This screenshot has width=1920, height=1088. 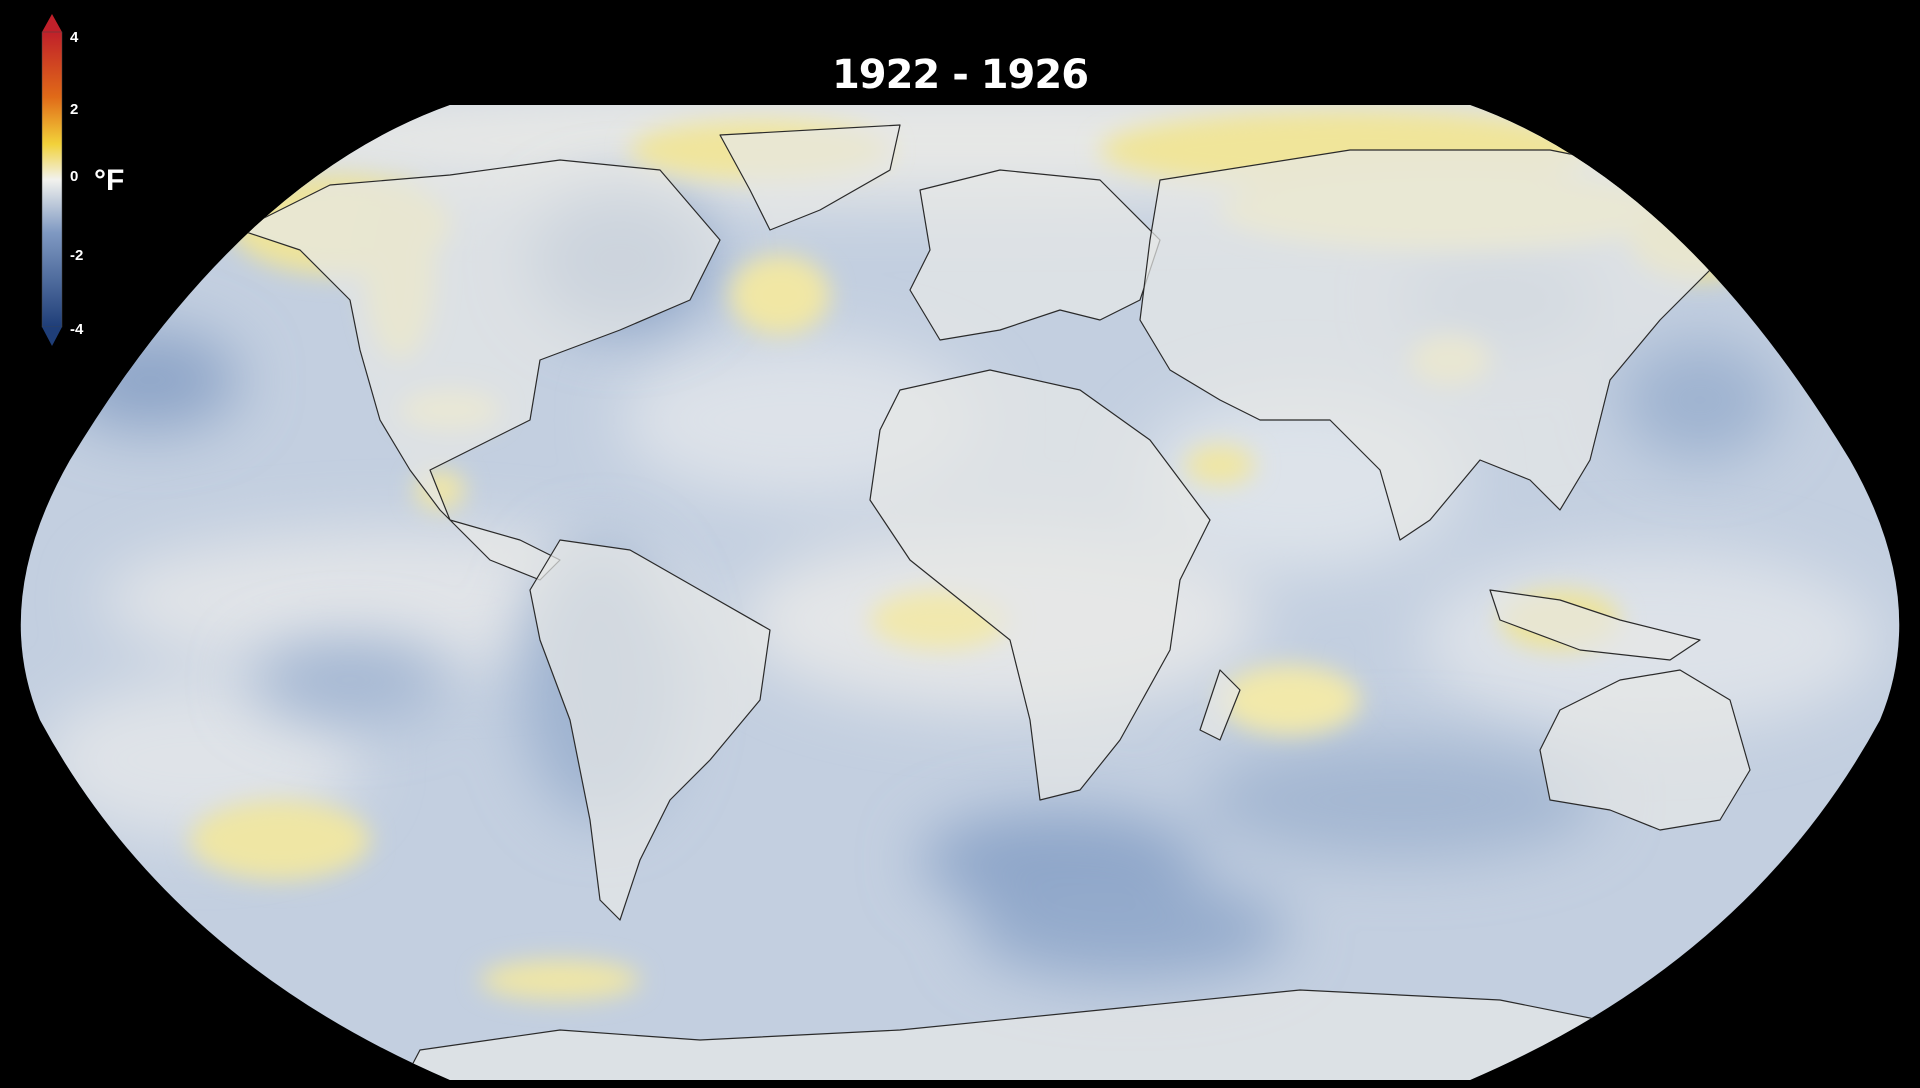 I want to click on south-america, so click(x=650, y=730).